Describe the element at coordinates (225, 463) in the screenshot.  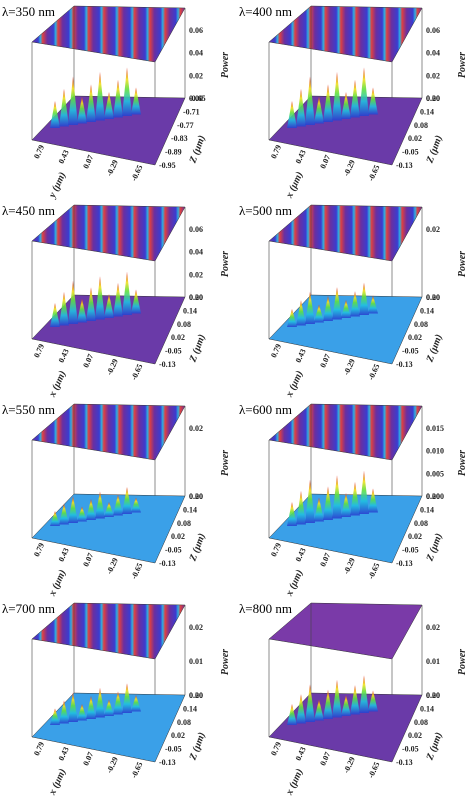
I see `power-axis-title: Power` at that location.